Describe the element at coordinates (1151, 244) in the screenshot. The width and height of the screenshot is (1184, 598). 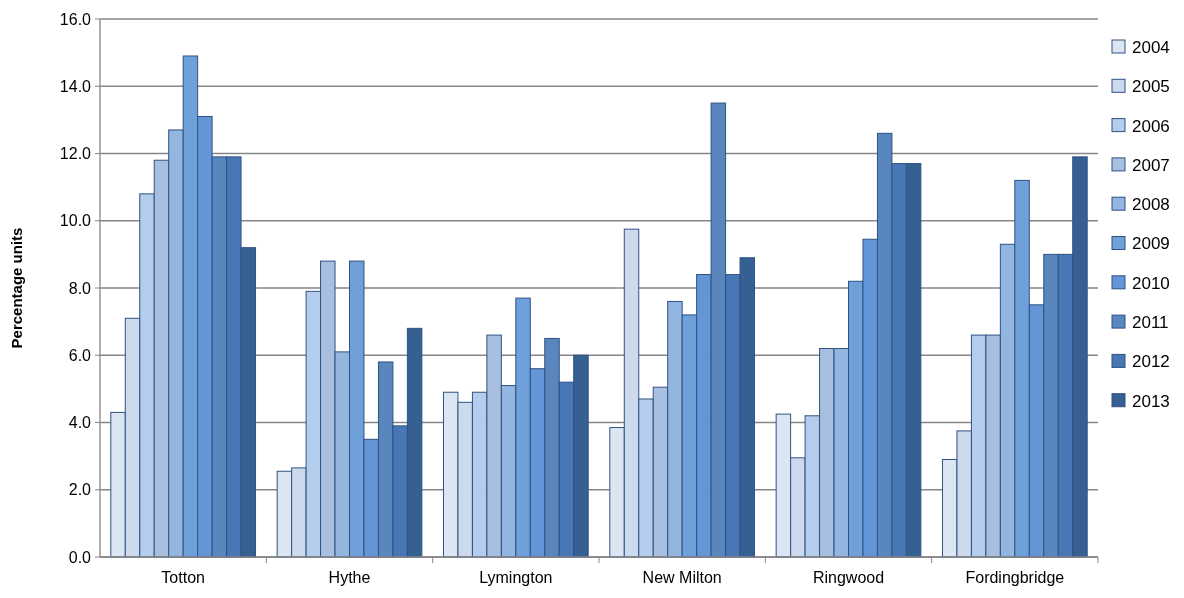
I see `legend-label: 2009` at that location.